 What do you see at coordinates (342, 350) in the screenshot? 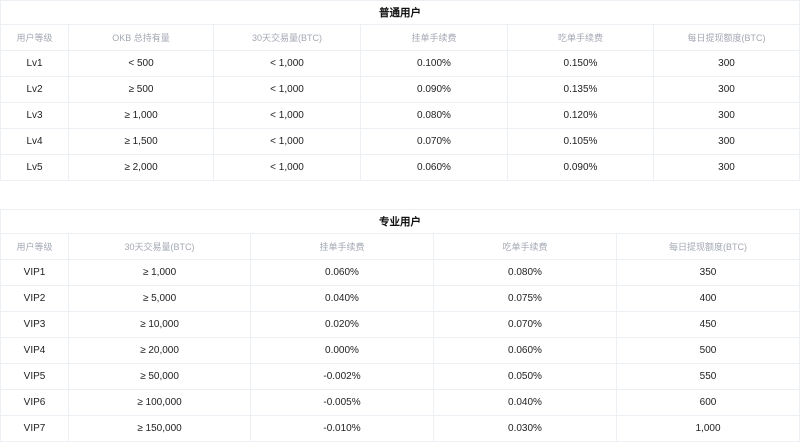
I see `table-cell: 0.000%` at bounding box center [342, 350].